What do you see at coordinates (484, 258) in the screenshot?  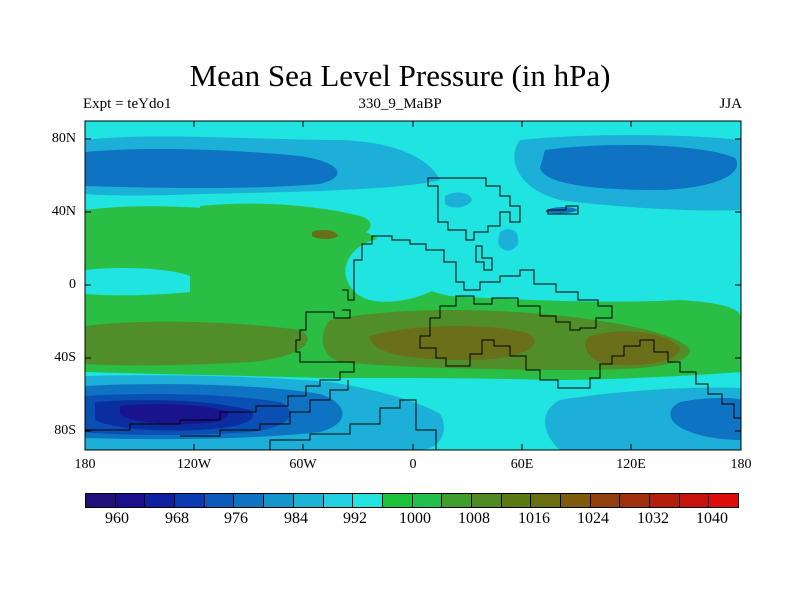 I see `coastline-northern-island` at bounding box center [484, 258].